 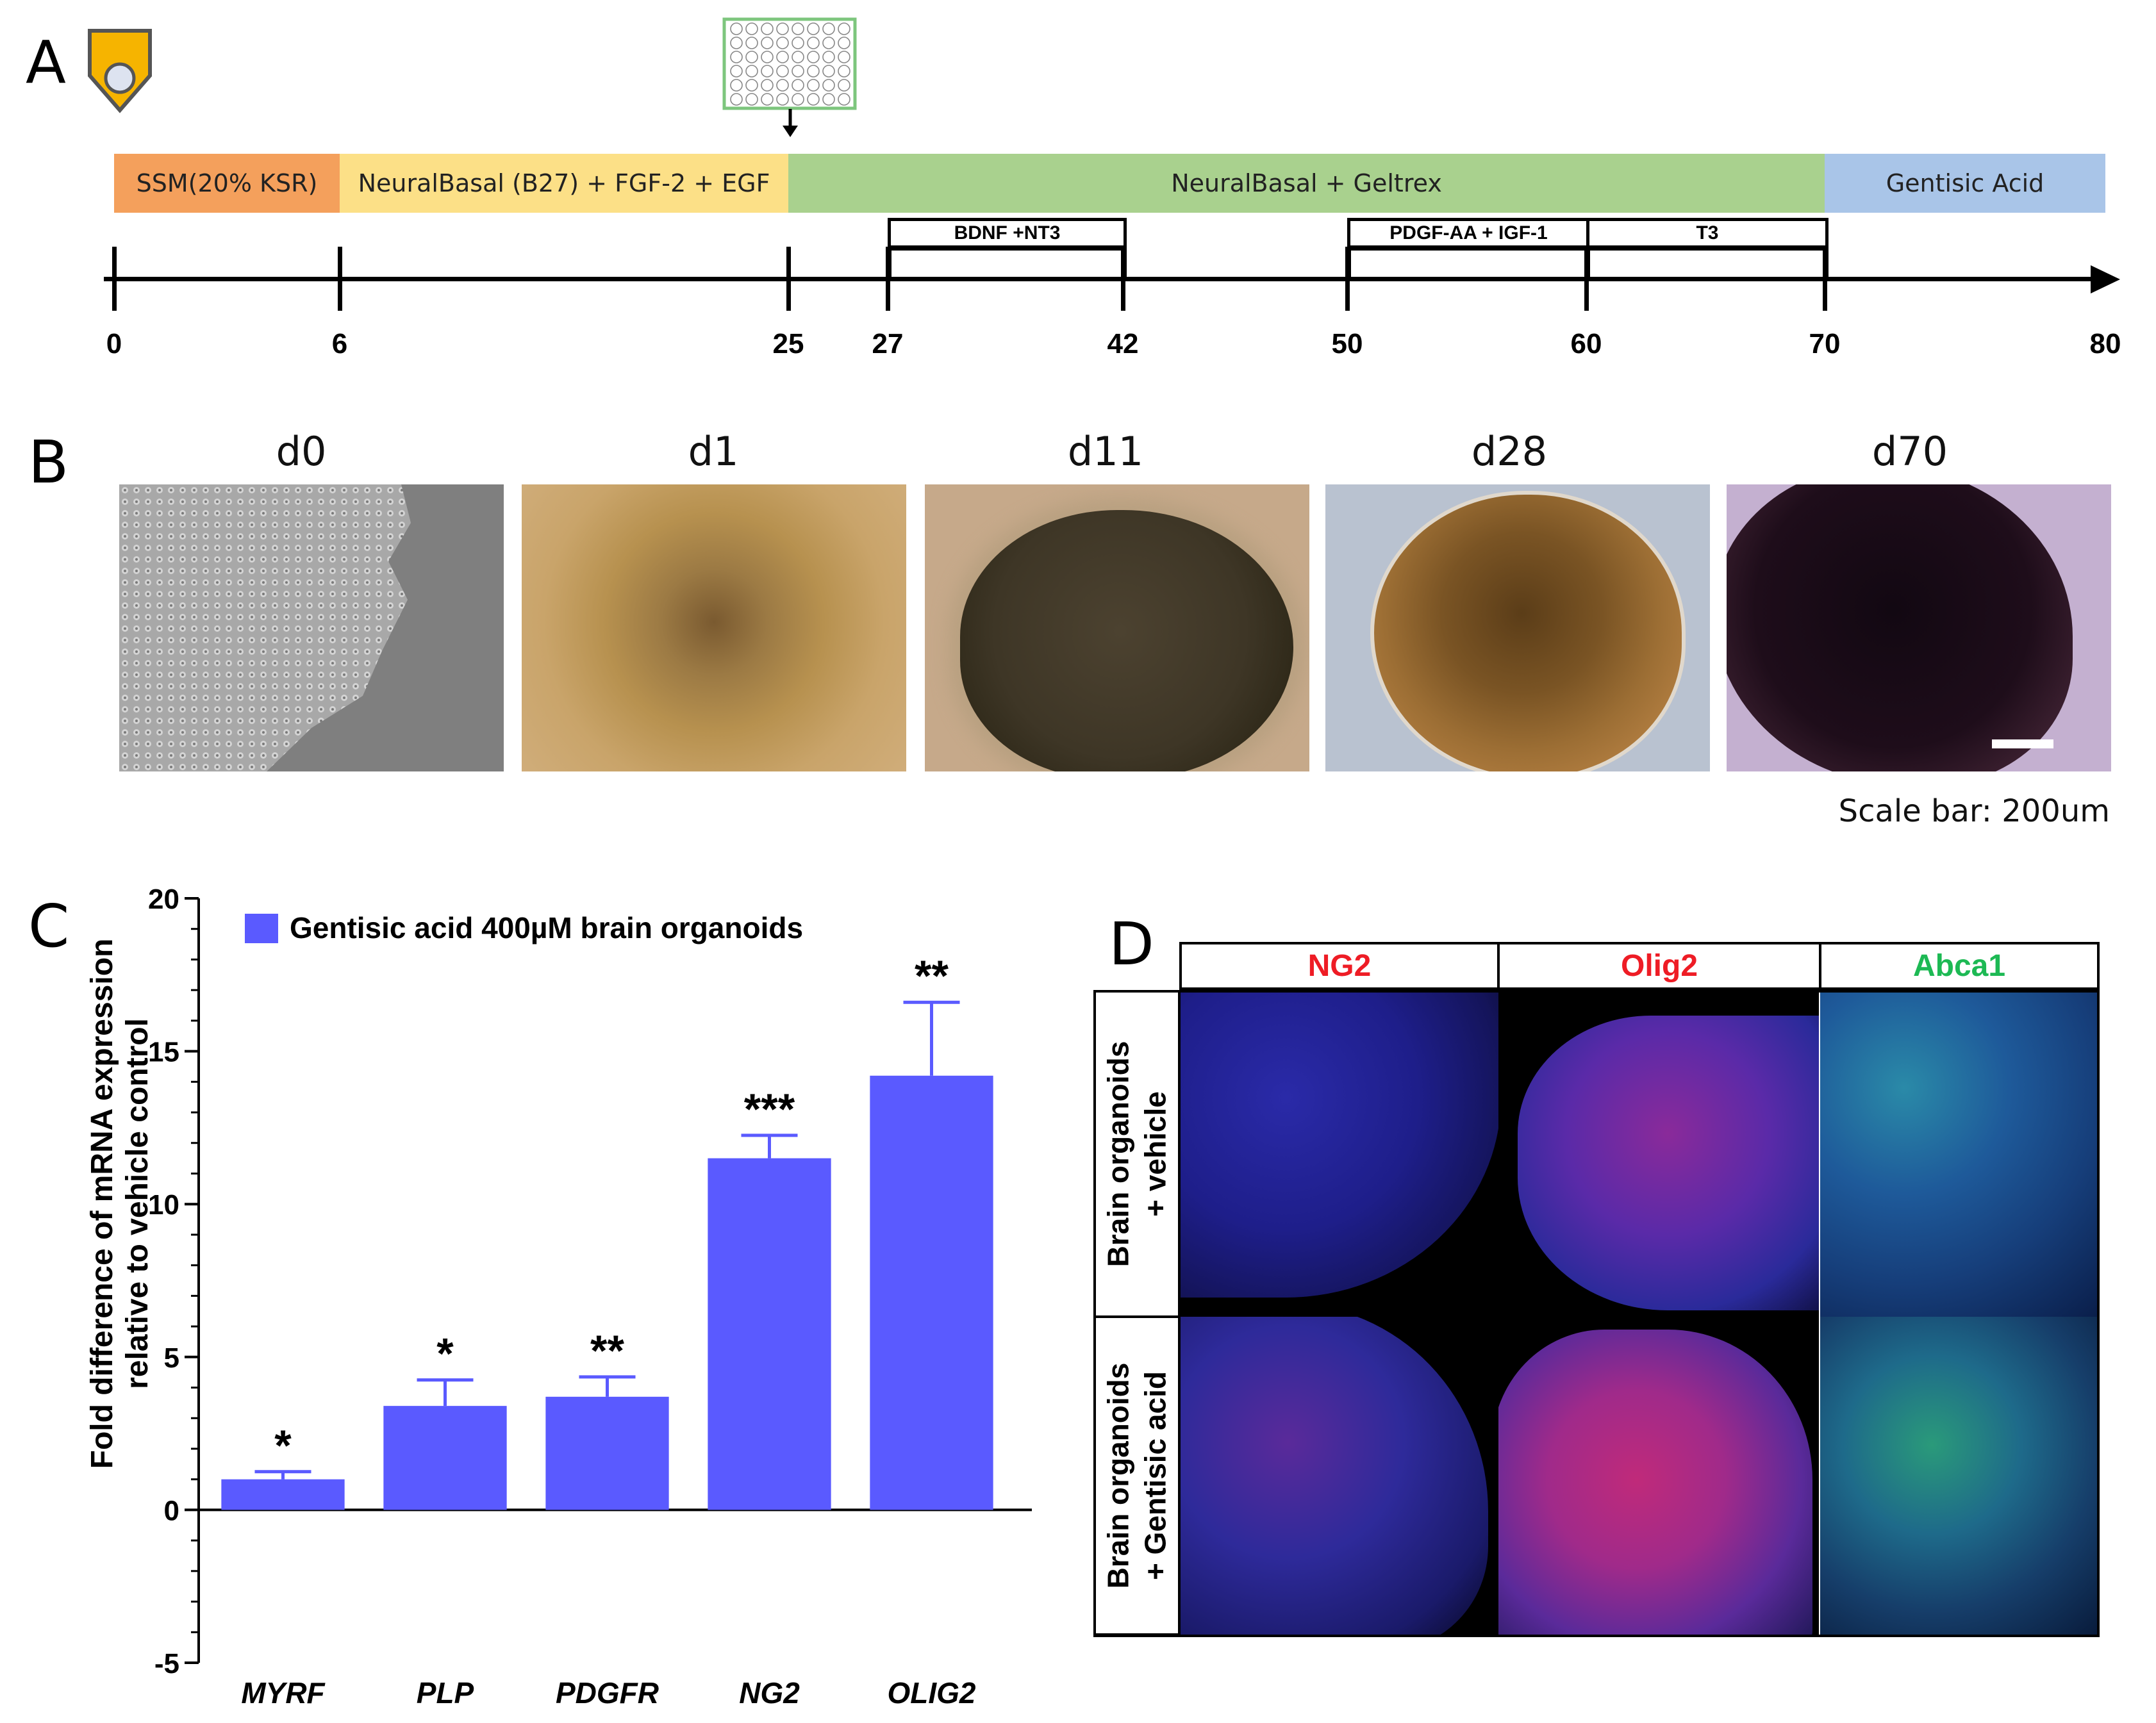 What do you see at coordinates (283, 1445) in the screenshot?
I see `significance-myrf: *` at bounding box center [283, 1445].